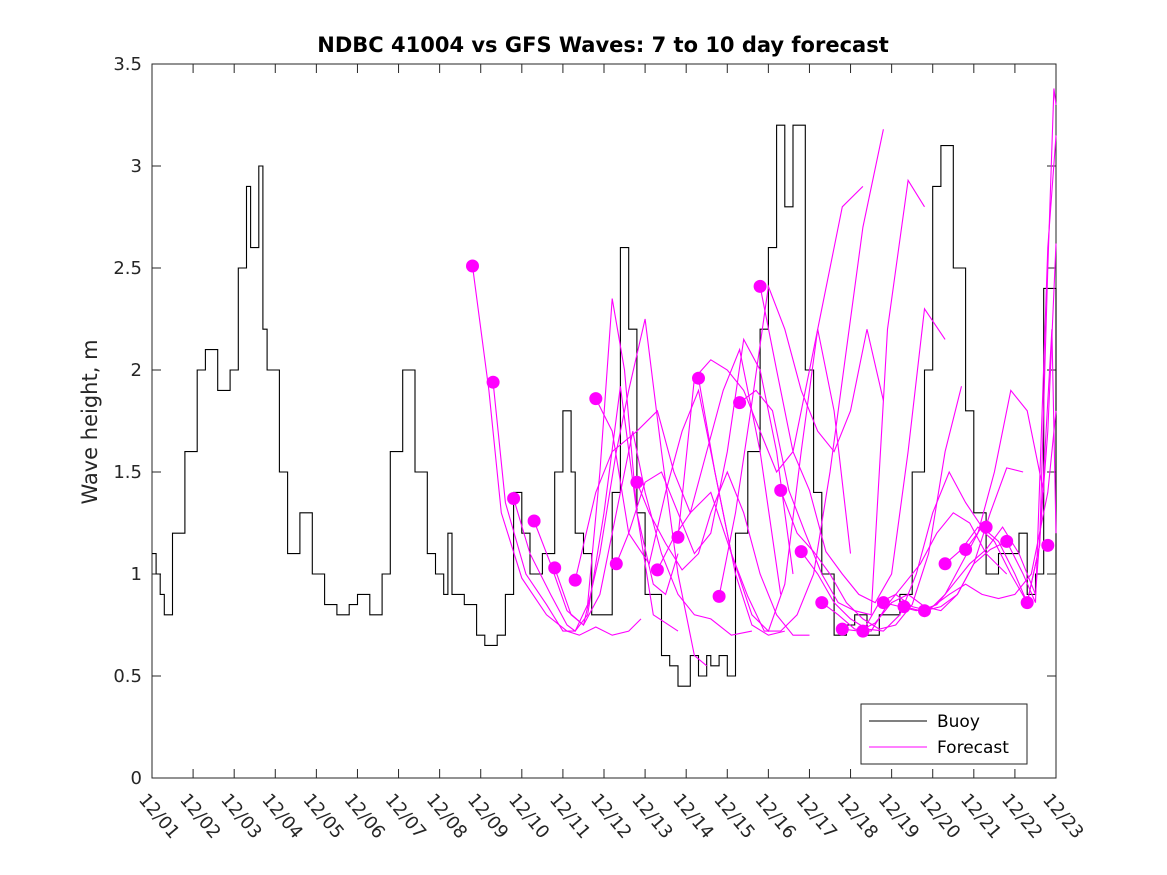 The image size is (1167, 875). Describe the element at coordinates (127, 64) in the screenshot. I see `y-tick-label: 3.5` at that location.